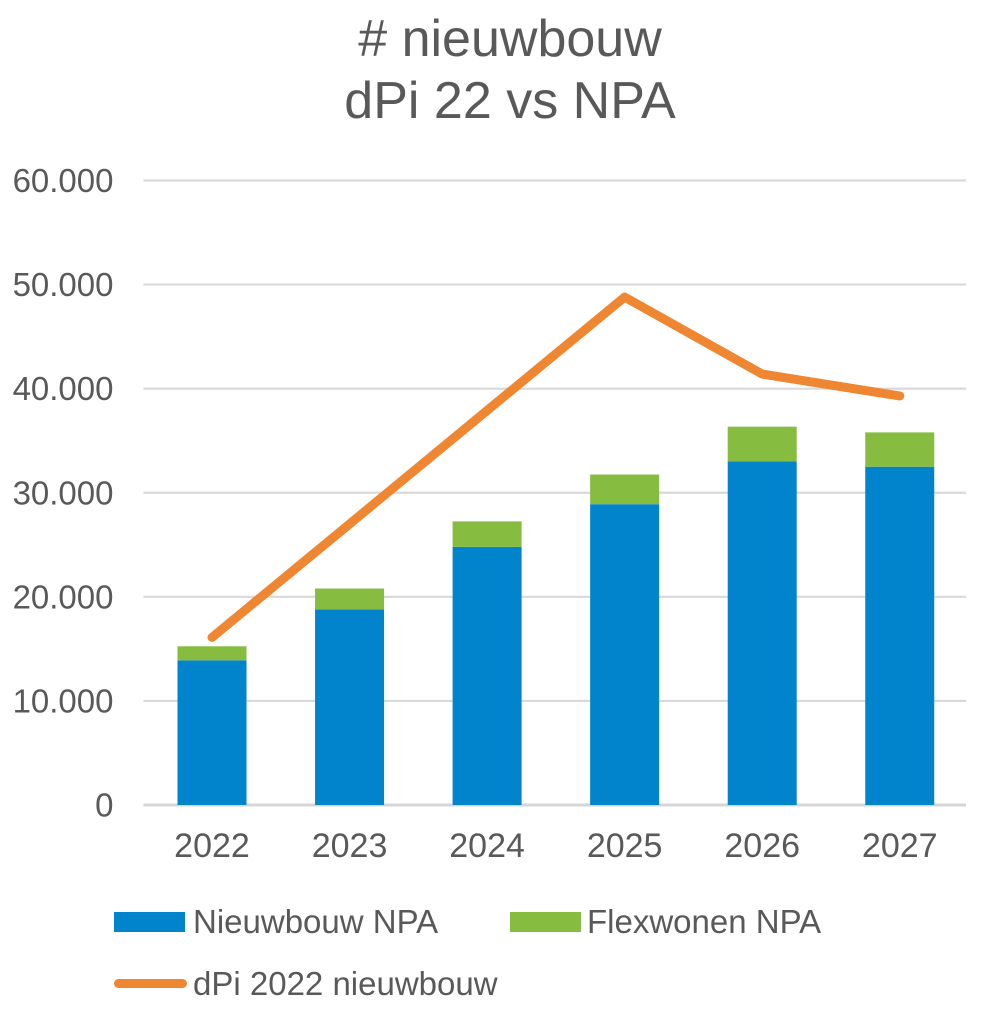 The width and height of the screenshot is (984, 1009). What do you see at coordinates (149, 922) in the screenshot?
I see `legend-swatch-nieuwbouw-npa` at bounding box center [149, 922].